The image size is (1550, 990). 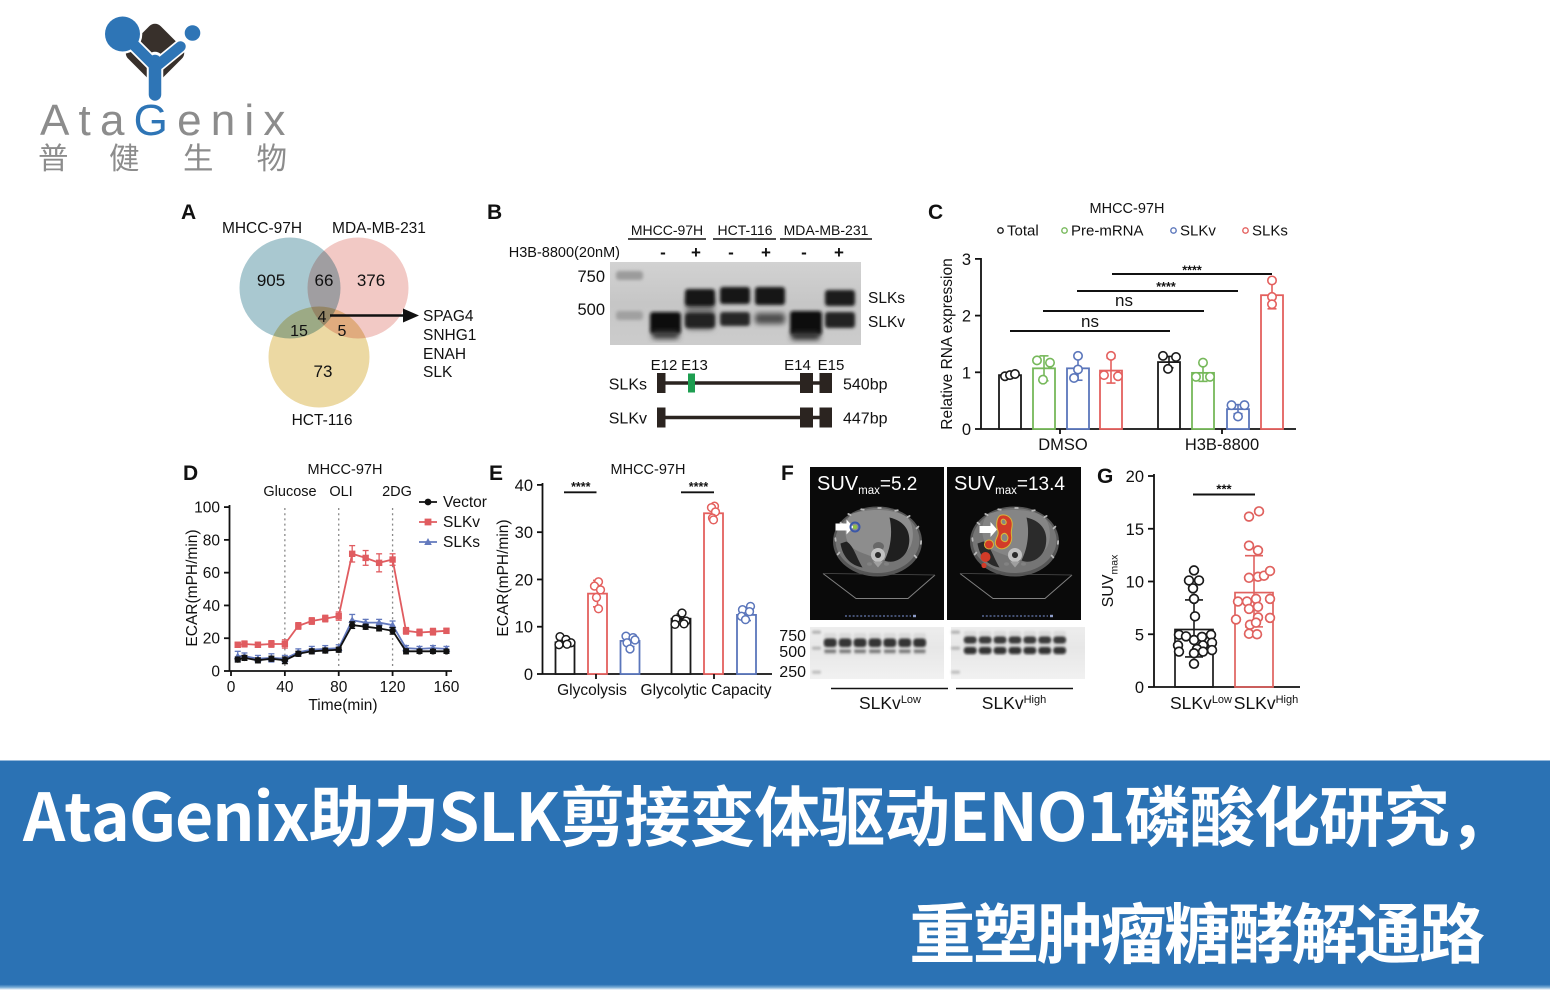 I want to click on svg-text: B, so click(x=494, y=212).